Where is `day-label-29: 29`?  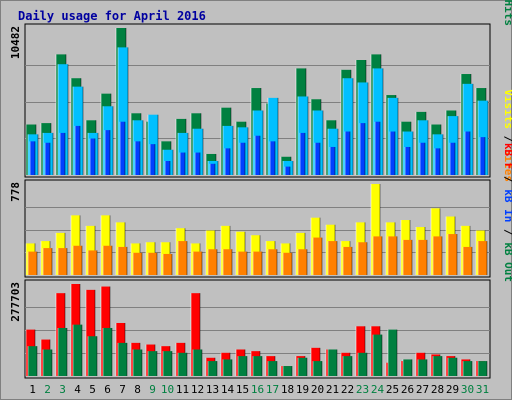
day-label-29: 29 is located at coordinates (452, 389).